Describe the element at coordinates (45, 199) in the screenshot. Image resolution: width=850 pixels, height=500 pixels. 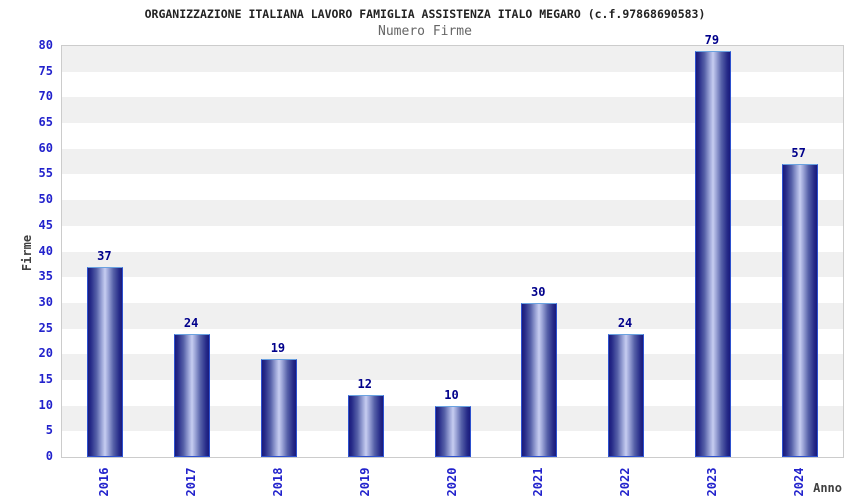
I see `y-tick-label: 50` at that location.